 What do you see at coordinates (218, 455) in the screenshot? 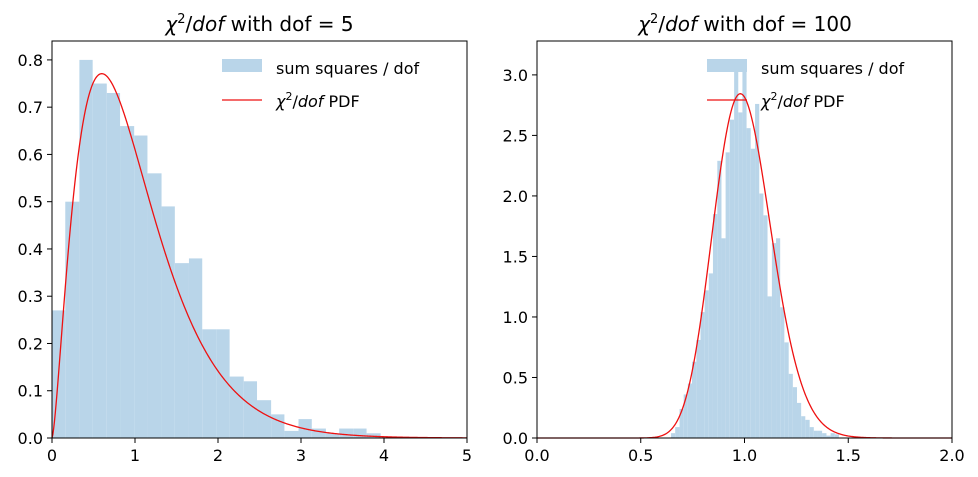
I see `x-tick-label: 2` at bounding box center [218, 455].